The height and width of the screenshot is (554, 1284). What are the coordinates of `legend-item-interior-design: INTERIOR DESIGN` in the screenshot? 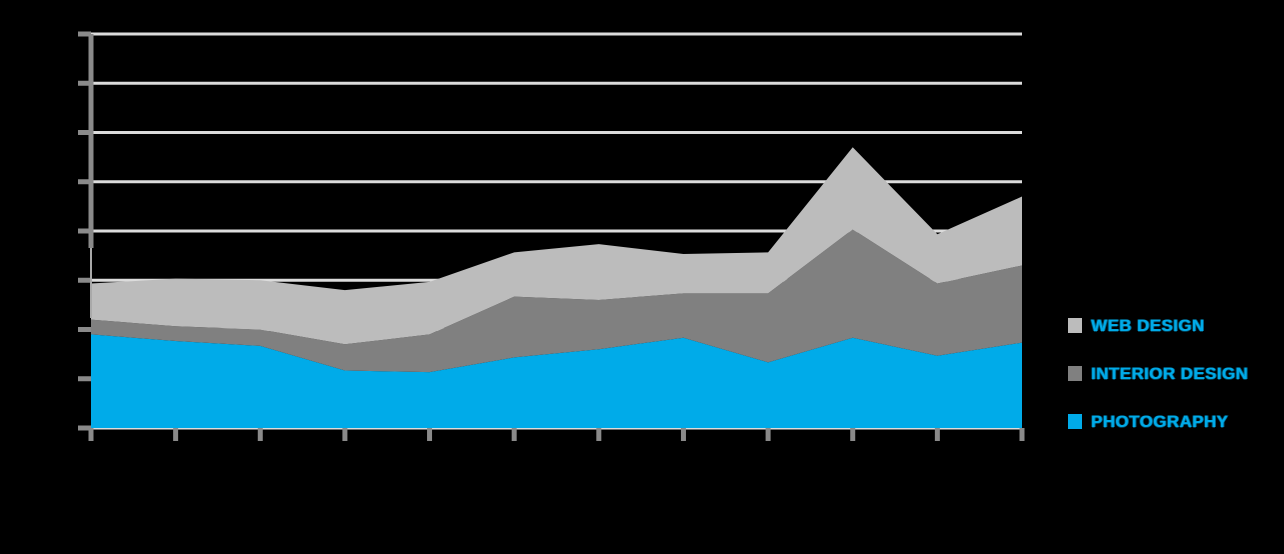 It's located at (1158, 373).